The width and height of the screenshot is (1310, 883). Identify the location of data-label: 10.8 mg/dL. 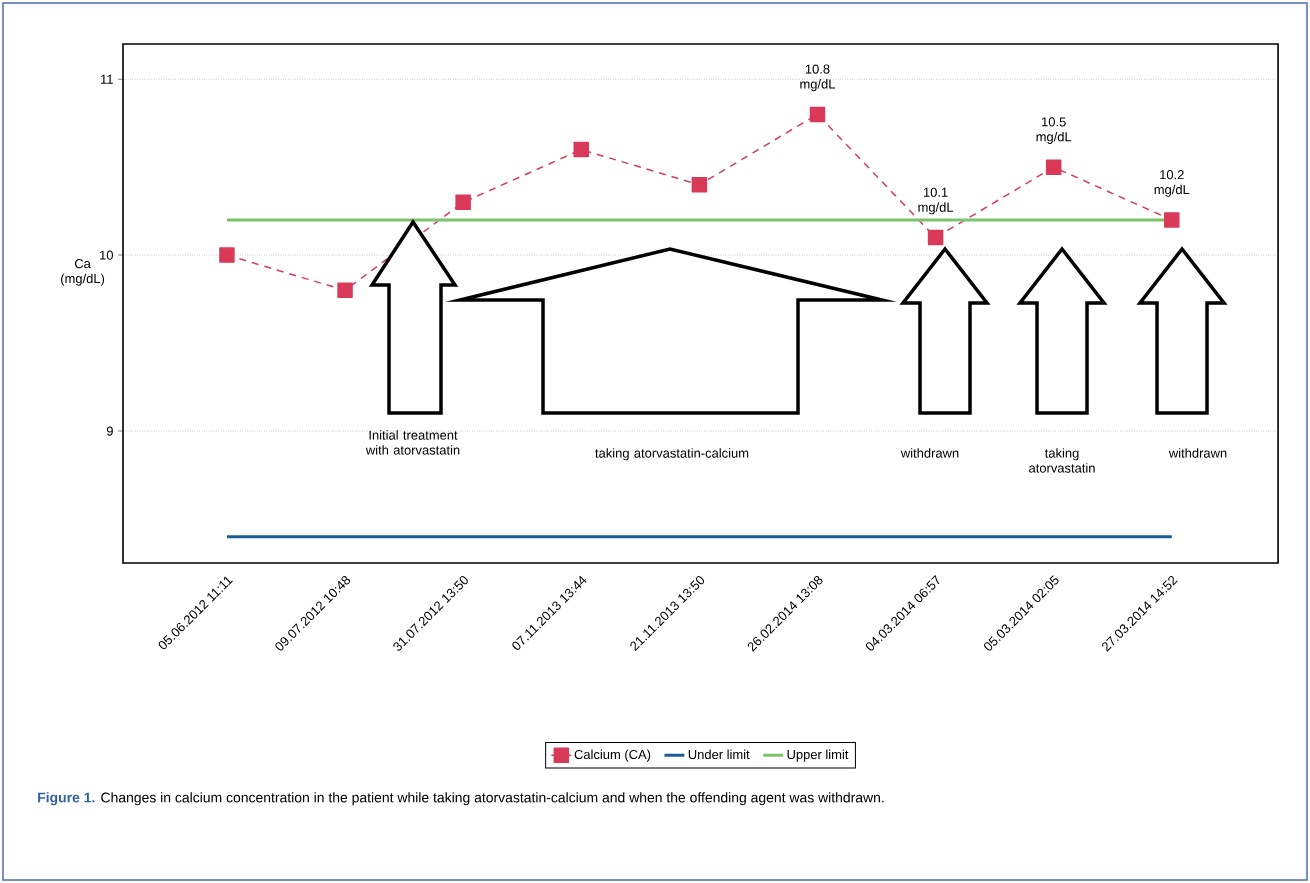
(818, 78).